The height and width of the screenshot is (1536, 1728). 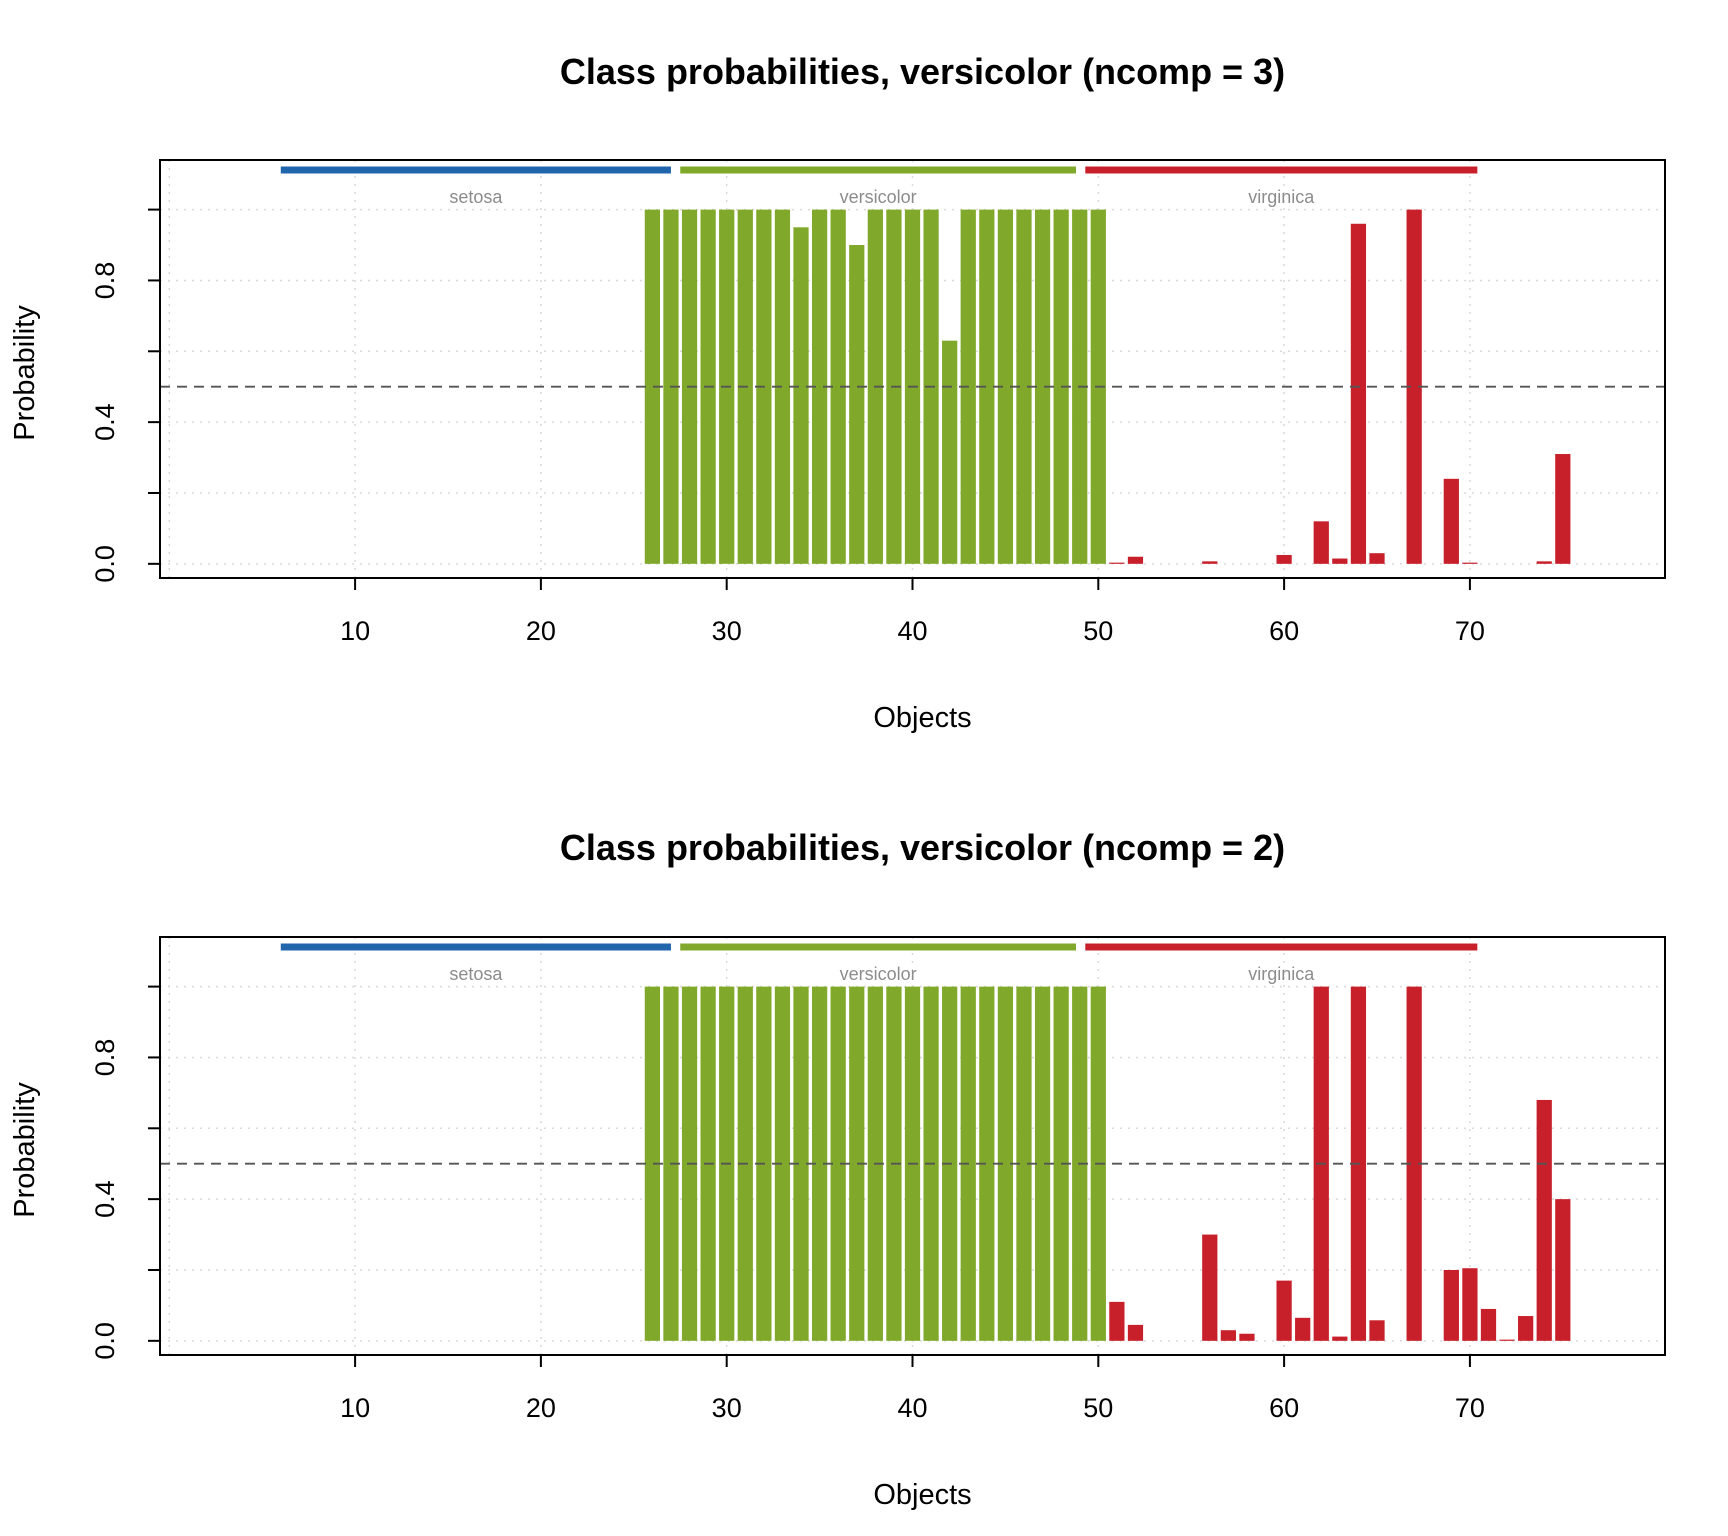 I want to click on chart1-xtick-label: 60, so click(x=1284, y=631).